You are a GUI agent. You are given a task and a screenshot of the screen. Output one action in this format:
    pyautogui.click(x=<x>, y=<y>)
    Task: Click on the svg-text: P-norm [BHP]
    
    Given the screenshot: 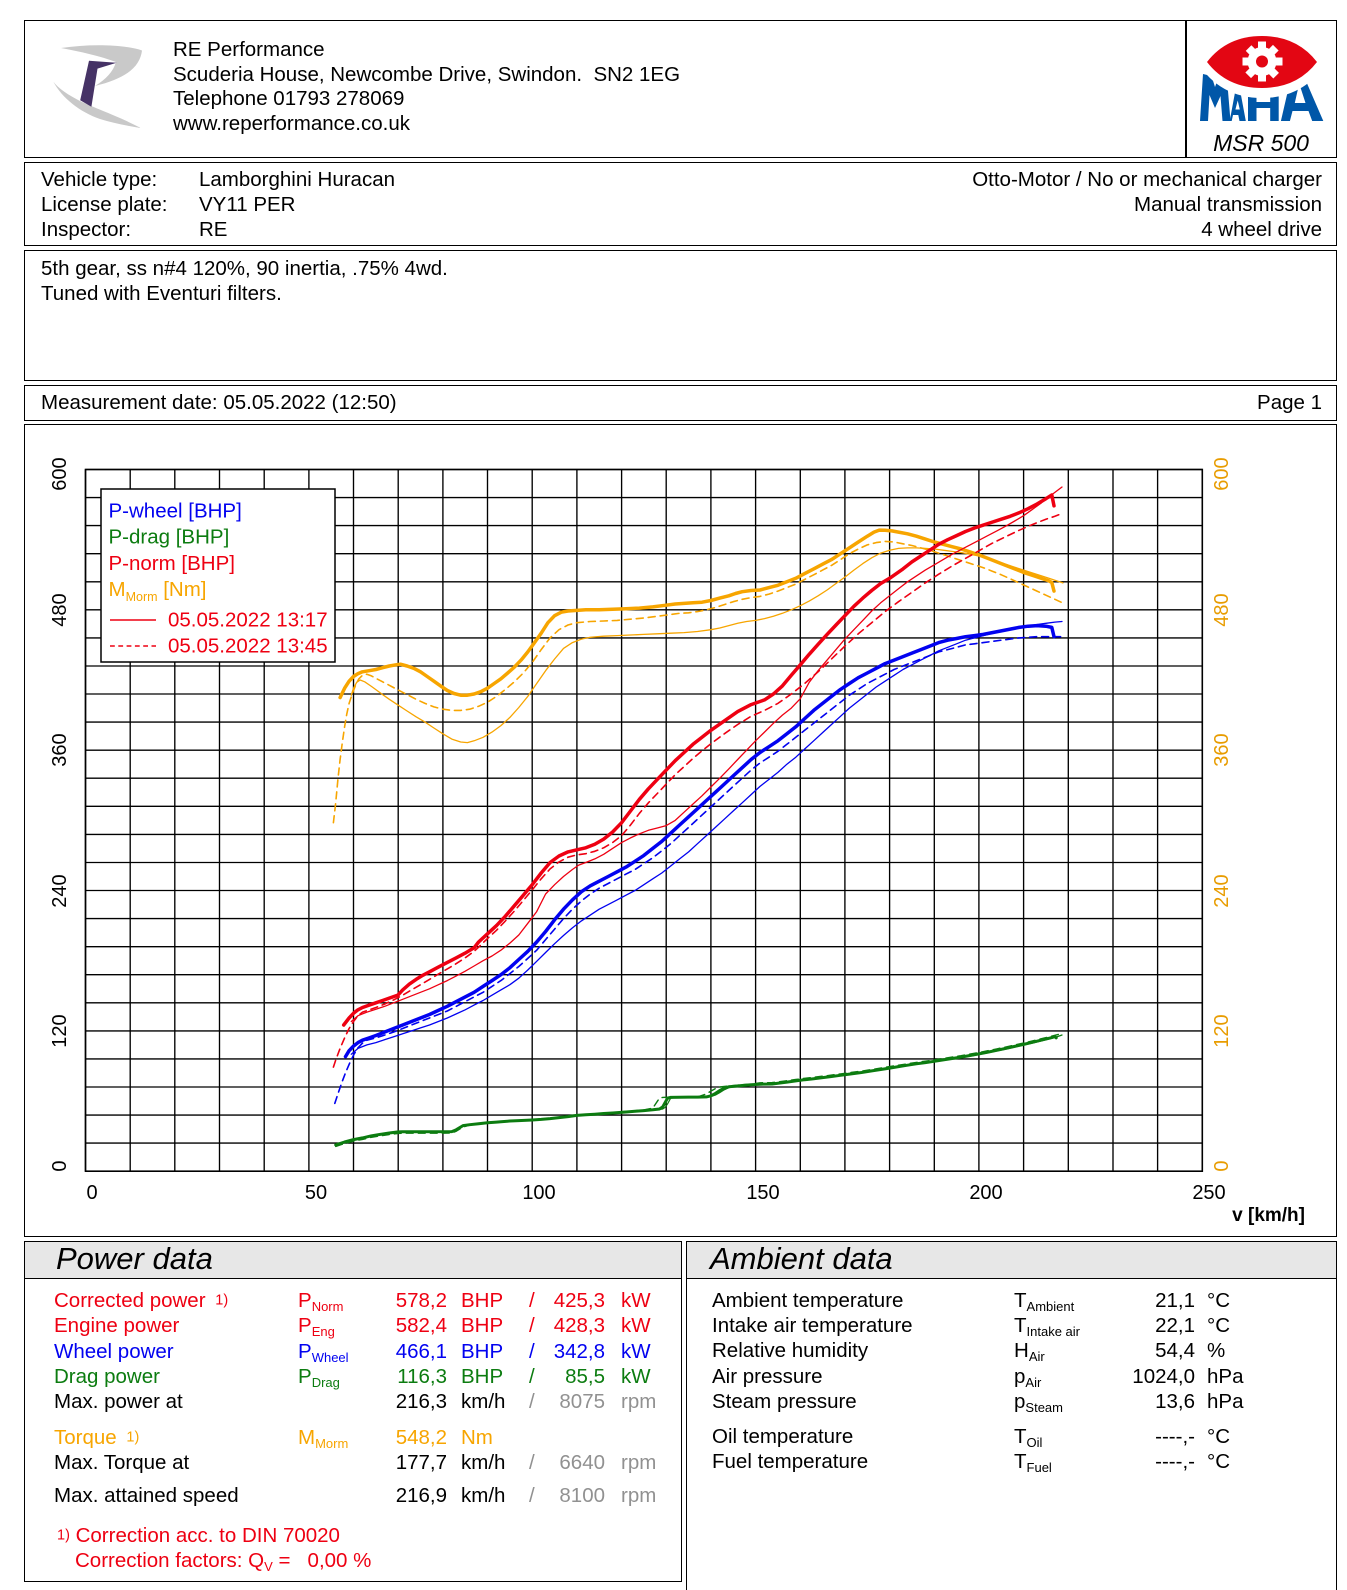 What is the action you would take?
    pyautogui.click(x=172, y=563)
    